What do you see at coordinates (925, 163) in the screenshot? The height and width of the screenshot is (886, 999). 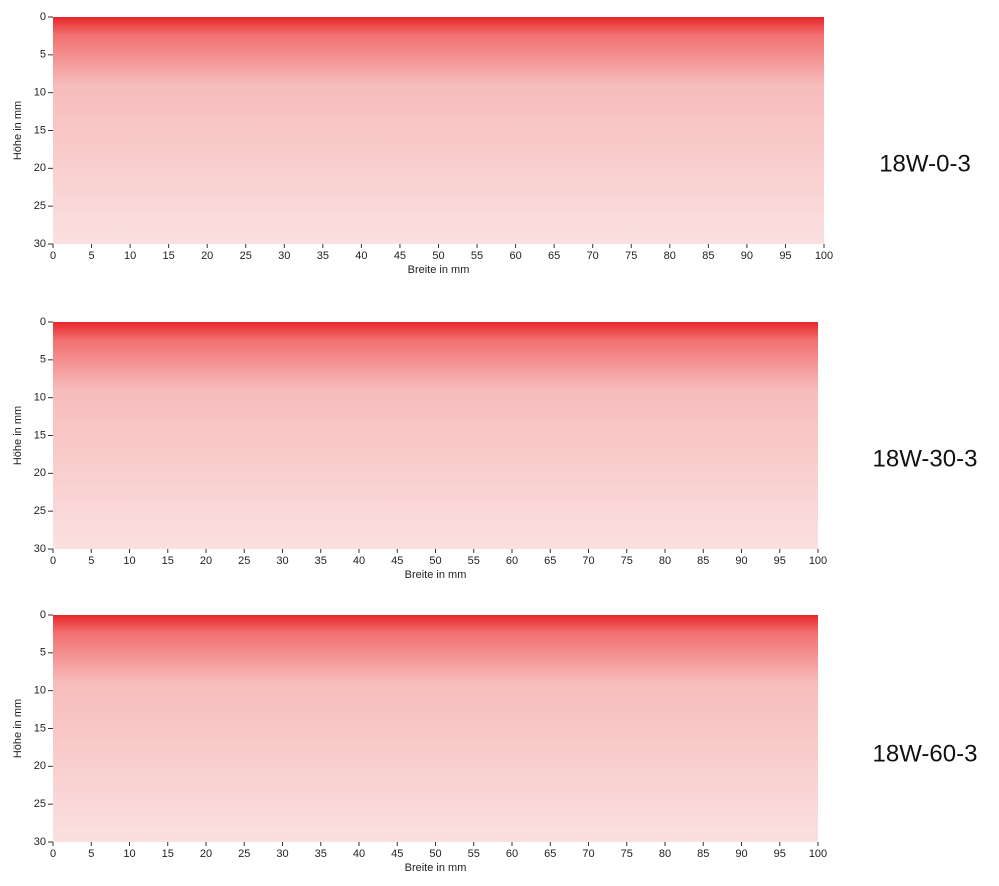 I see `panel-label: 18W-0-3` at bounding box center [925, 163].